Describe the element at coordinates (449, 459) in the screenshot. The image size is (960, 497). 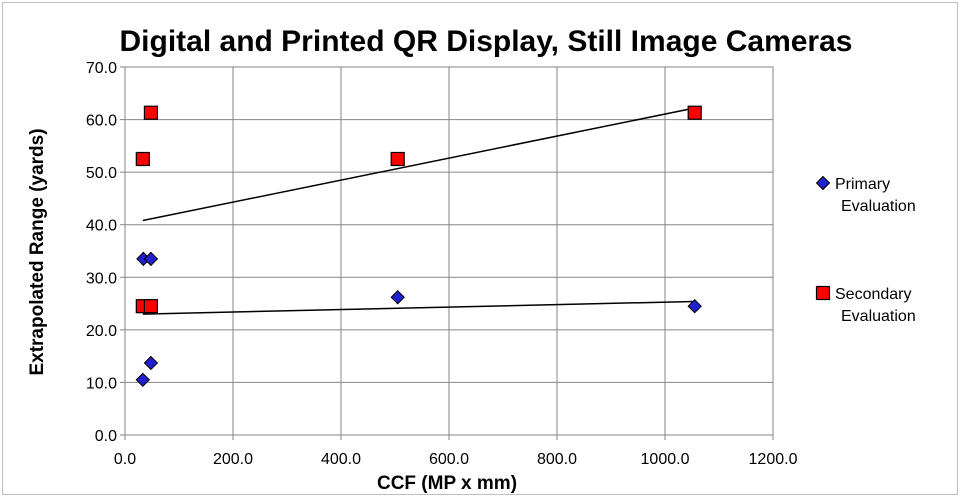
I see `x-tick-label: 600.0` at that location.